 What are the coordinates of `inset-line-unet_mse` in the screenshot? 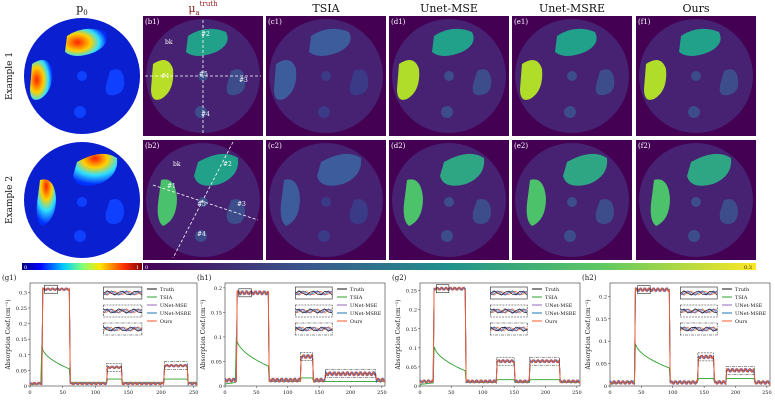 It's located at (314, 329).